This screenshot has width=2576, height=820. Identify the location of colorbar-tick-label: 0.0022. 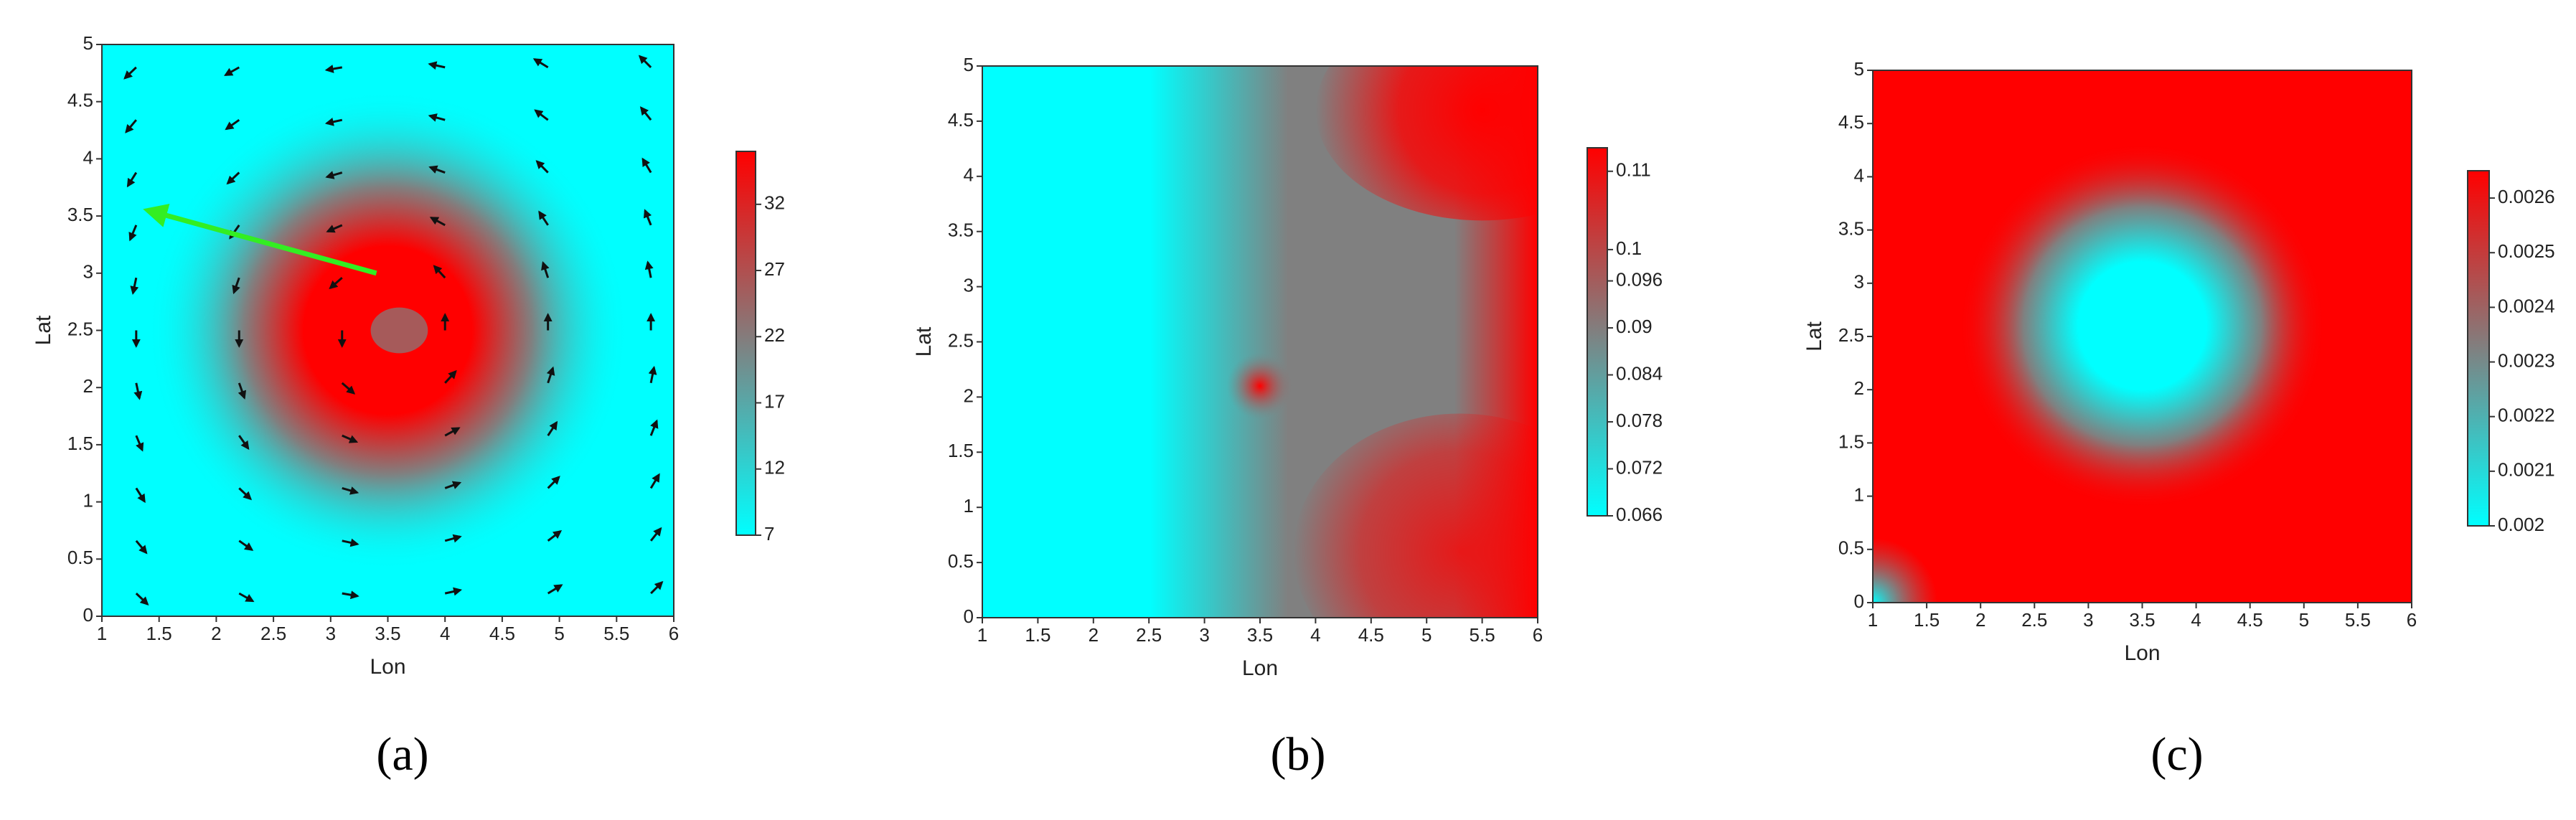
(2526, 415).